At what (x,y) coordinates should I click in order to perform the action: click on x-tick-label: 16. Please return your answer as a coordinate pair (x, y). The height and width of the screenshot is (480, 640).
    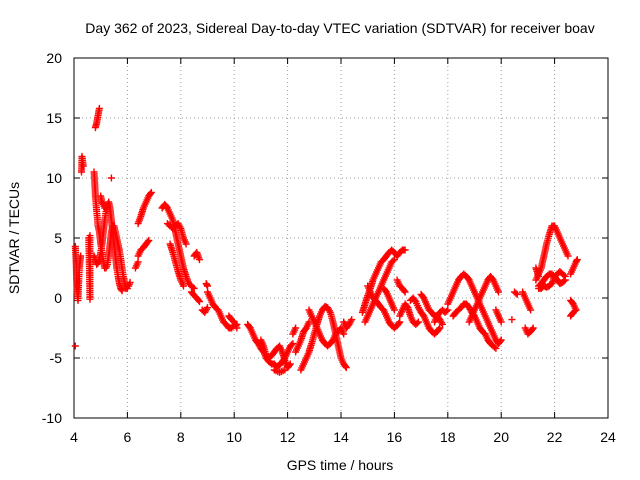
    Looking at the image, I should click on (395, 437).